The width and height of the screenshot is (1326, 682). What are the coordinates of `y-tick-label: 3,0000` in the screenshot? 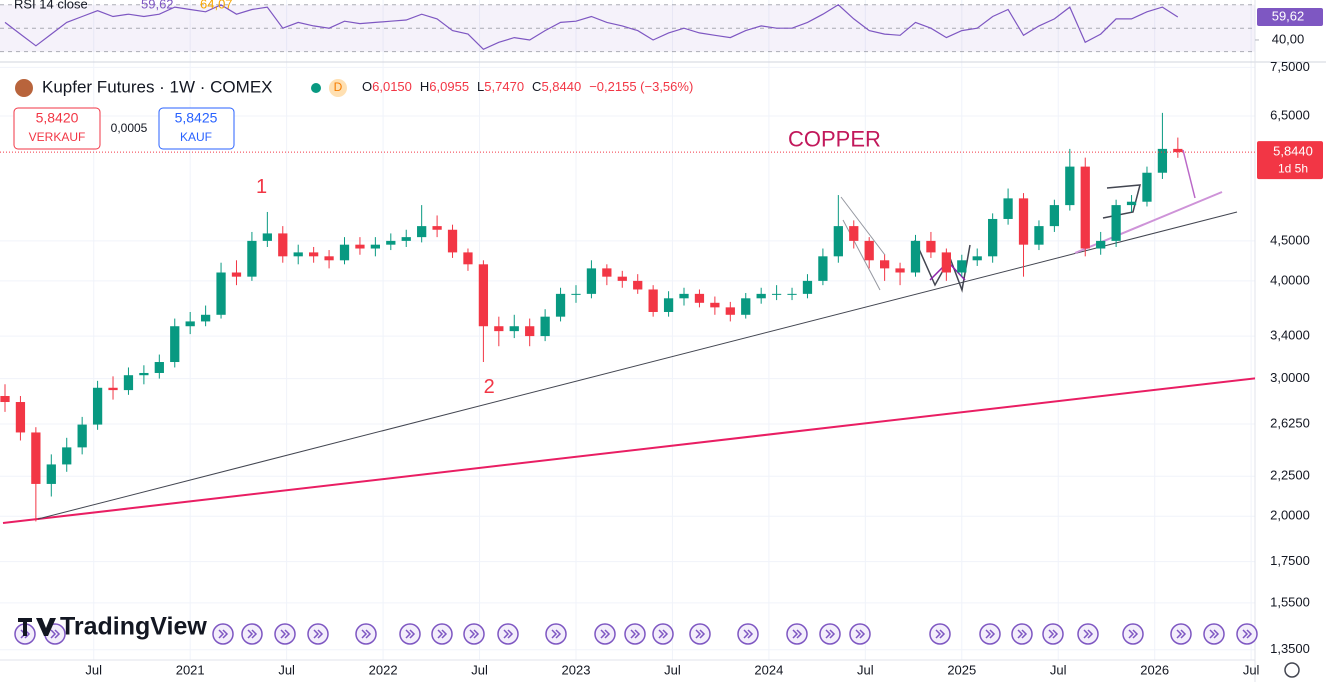 It's located at (1290, 377).